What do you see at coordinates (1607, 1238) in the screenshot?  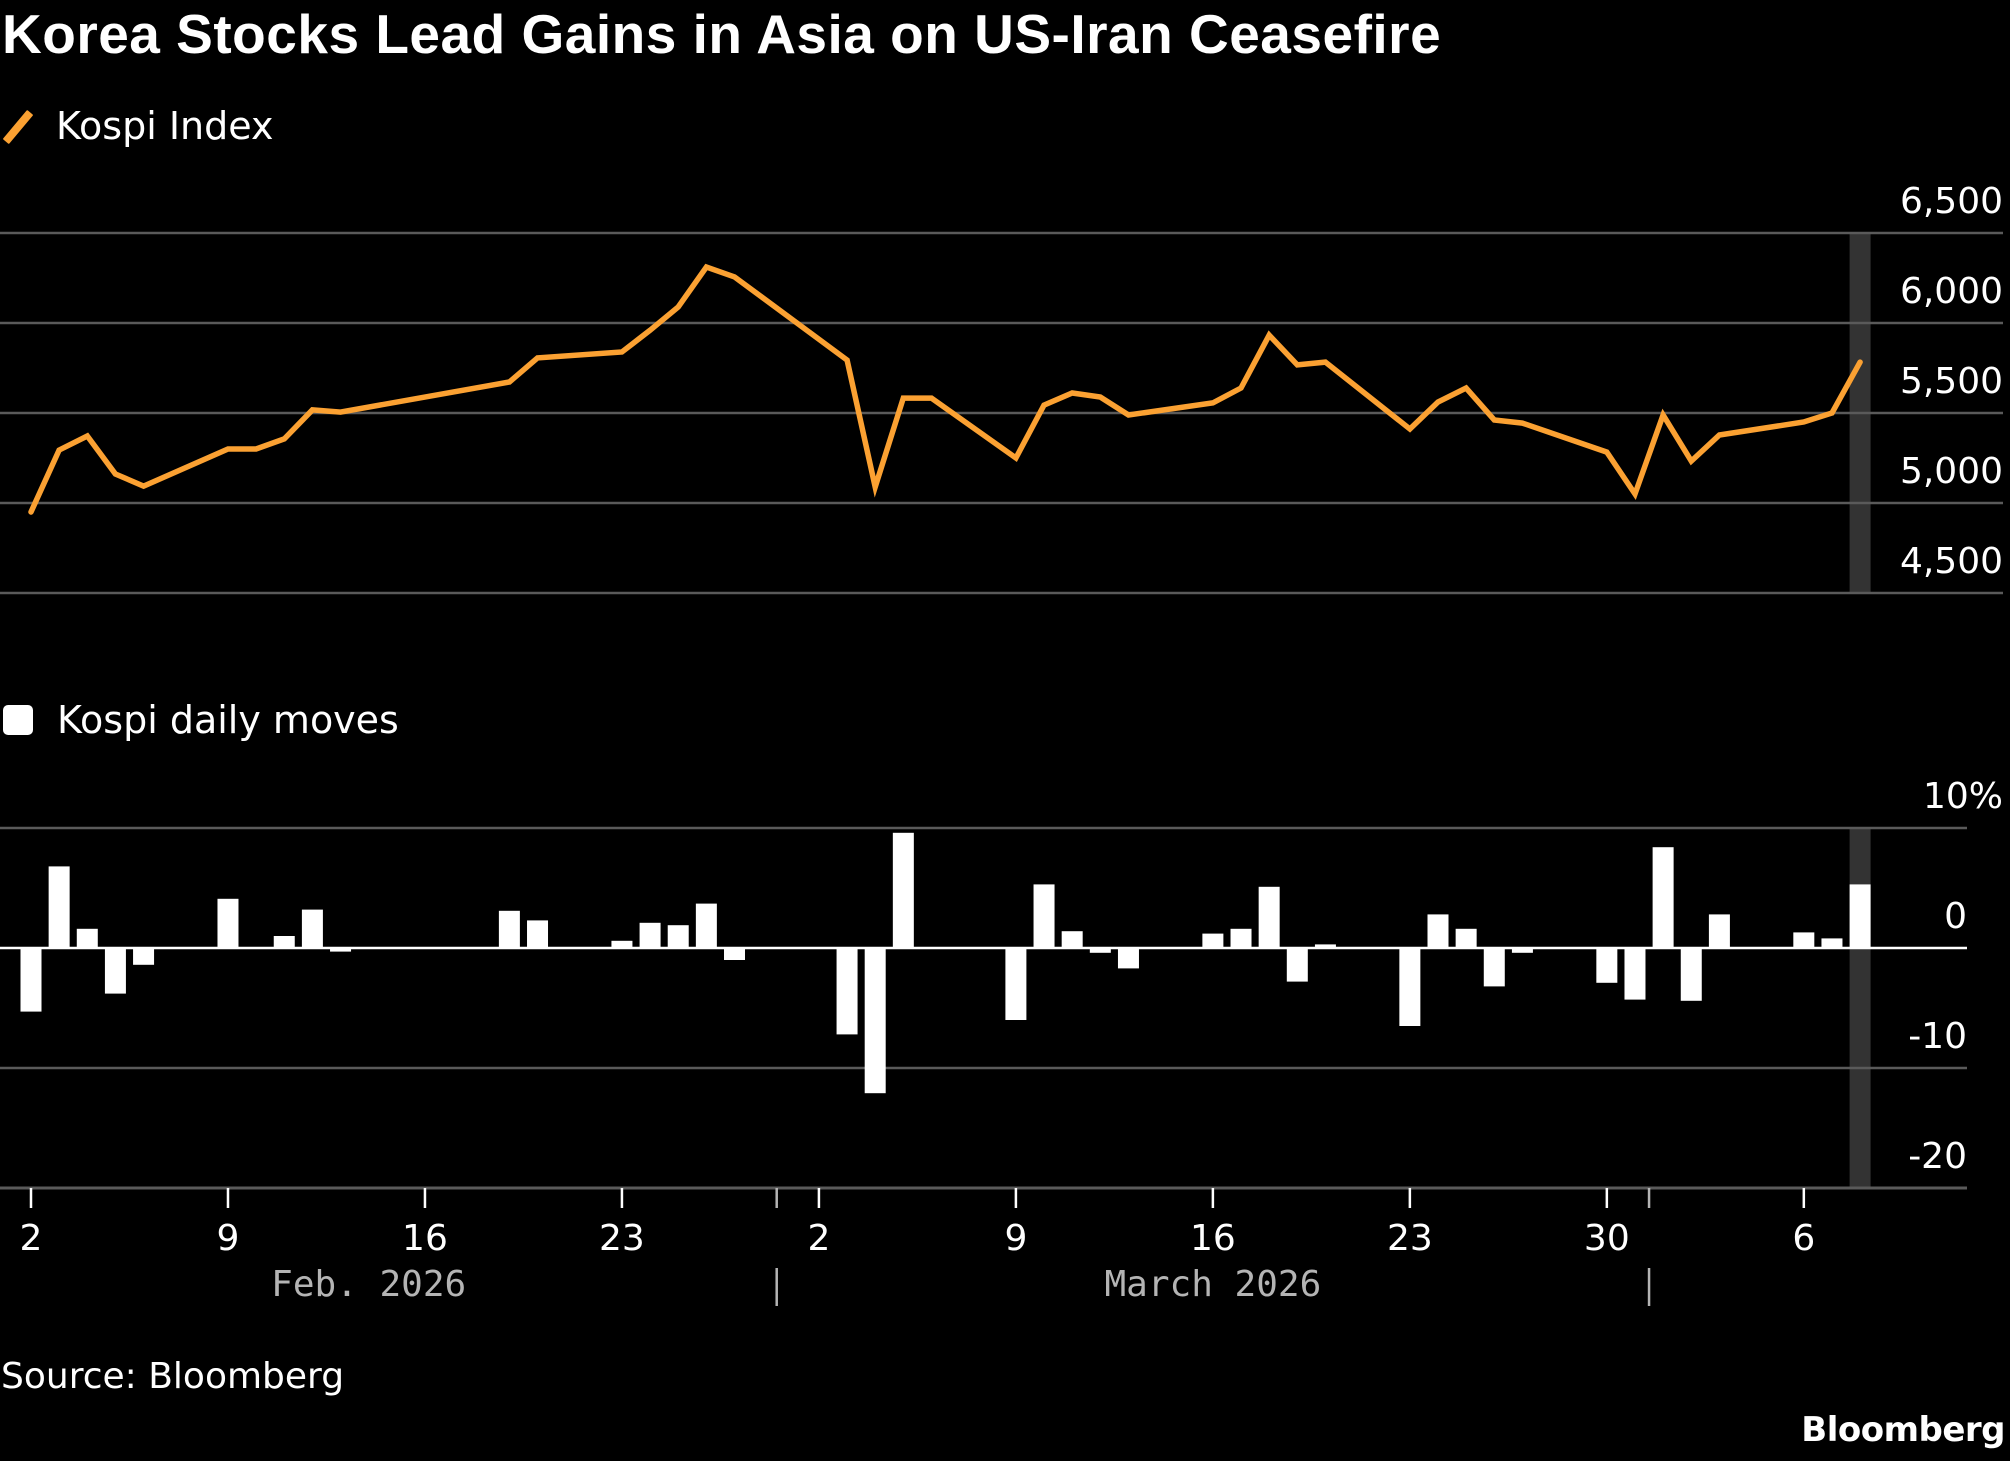 I see `x-tick-label: 30` at bounding box center [1607, 1238].